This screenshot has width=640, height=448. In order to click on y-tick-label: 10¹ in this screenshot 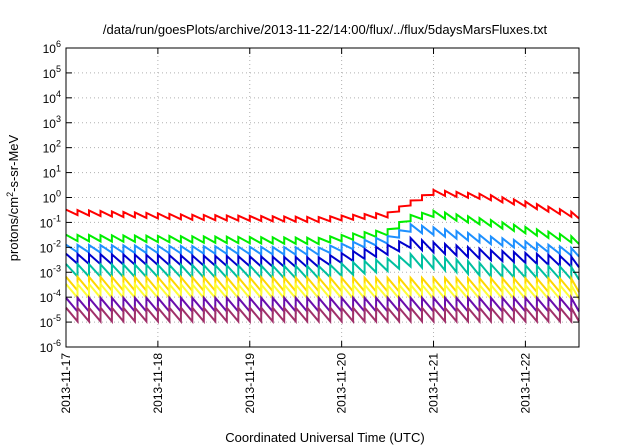, I will do `click(52, 172)`.